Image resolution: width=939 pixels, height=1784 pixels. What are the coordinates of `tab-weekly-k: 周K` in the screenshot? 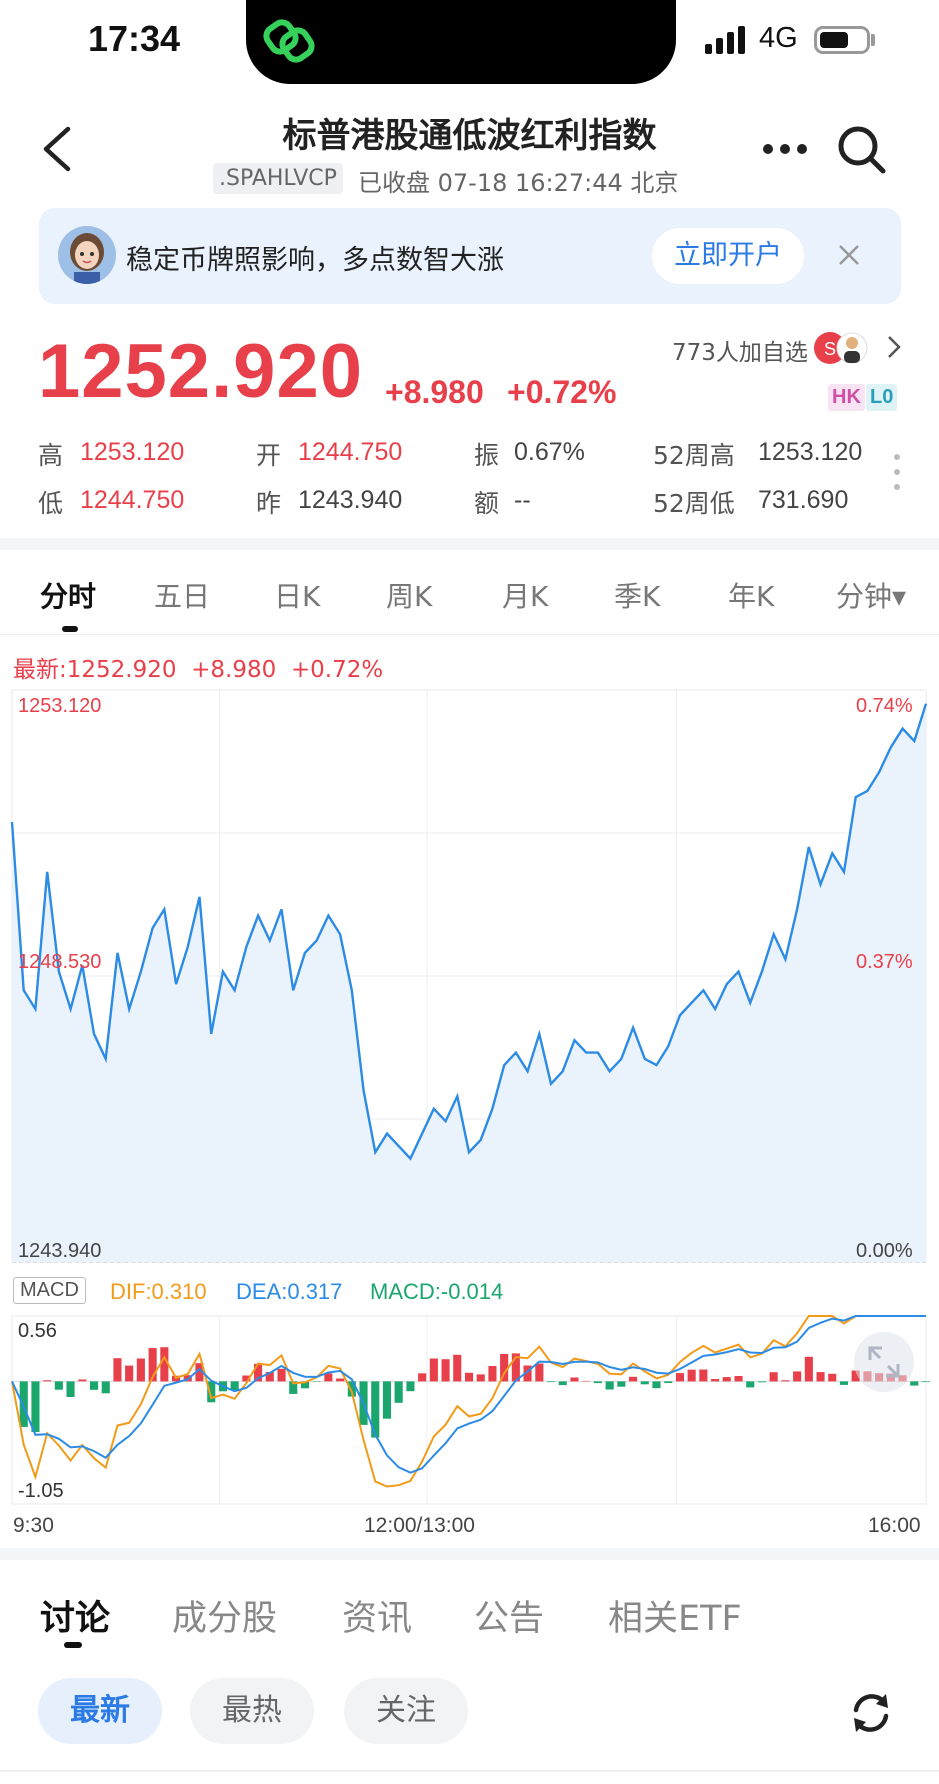 It's located at (409, 596).